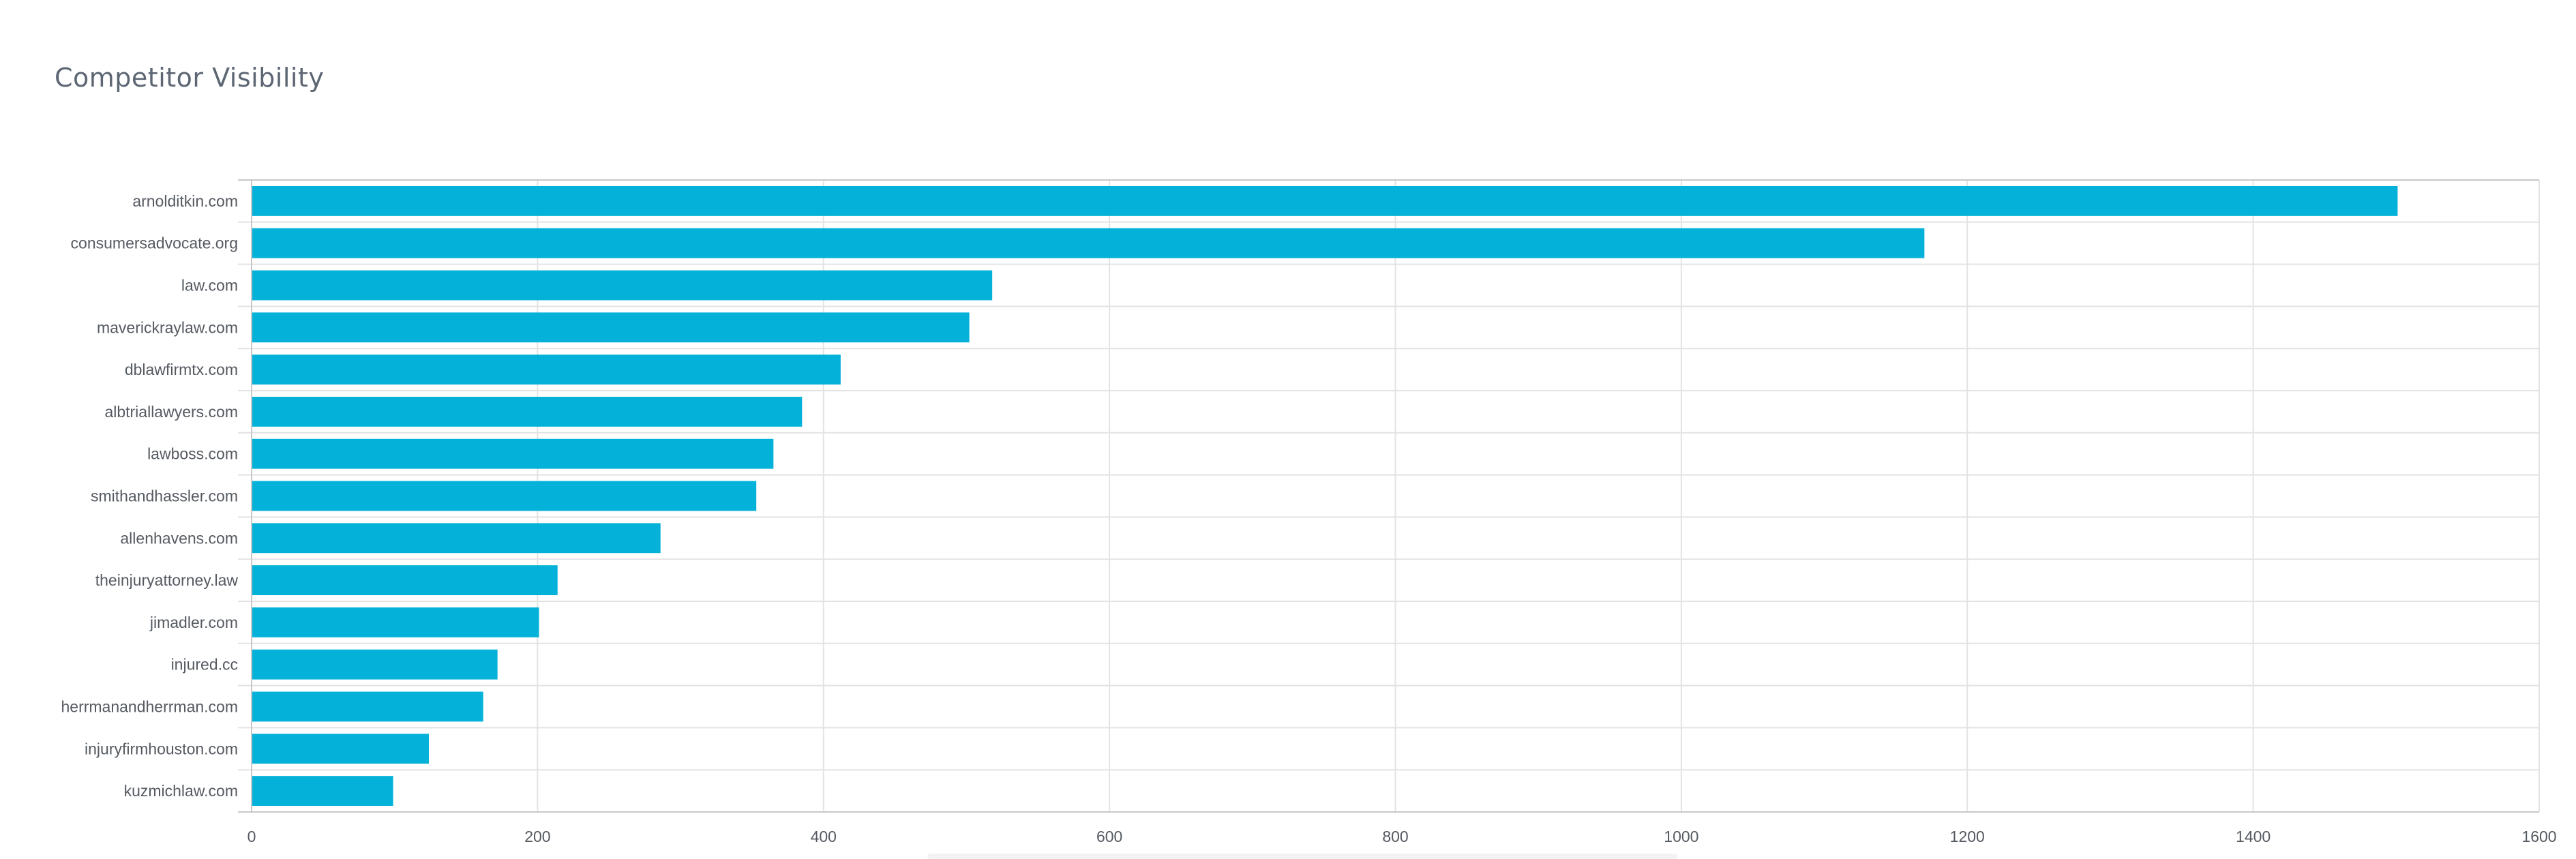 Image resolution: width=2576 pixels, height=859 pixels. What do you see at coordinates (190, 78) in the screenshot?
I see `chart-title: Competitor Visibility` at bounding box center [190, 78].